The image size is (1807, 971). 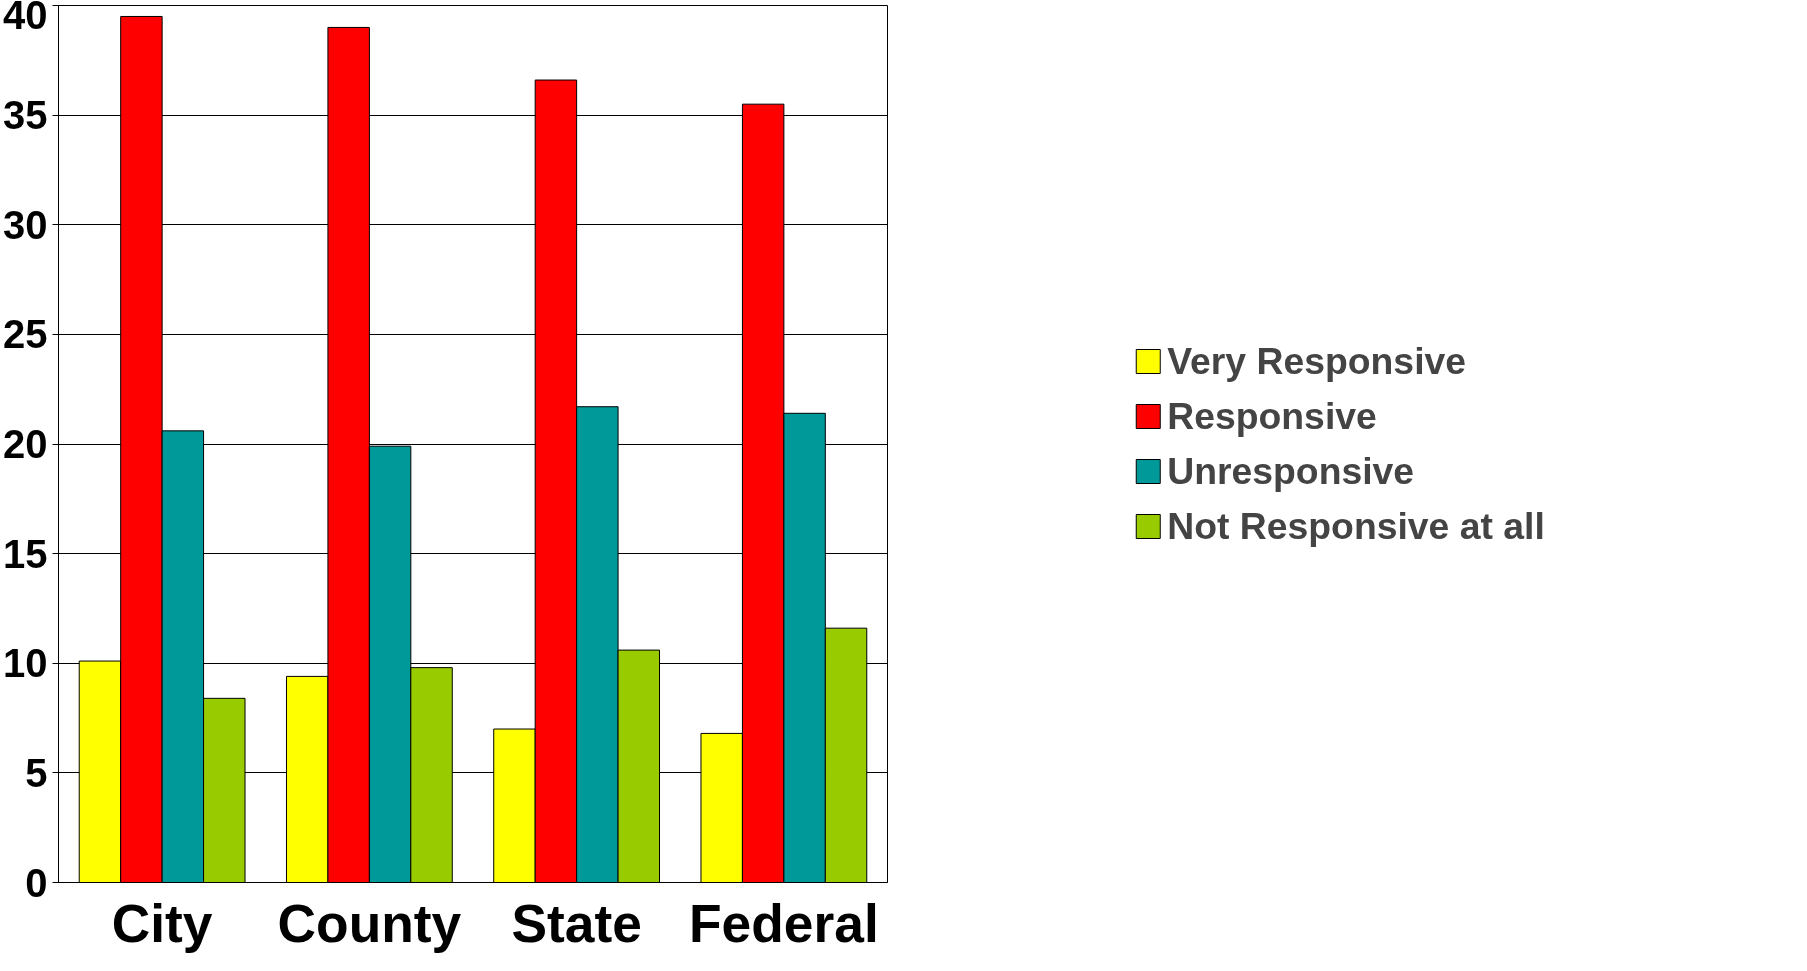 What do you see at coordinates (1317, 361) in the screenshot?
I see `legend-label: Very Responsive` at bounding box center [1317, 361].